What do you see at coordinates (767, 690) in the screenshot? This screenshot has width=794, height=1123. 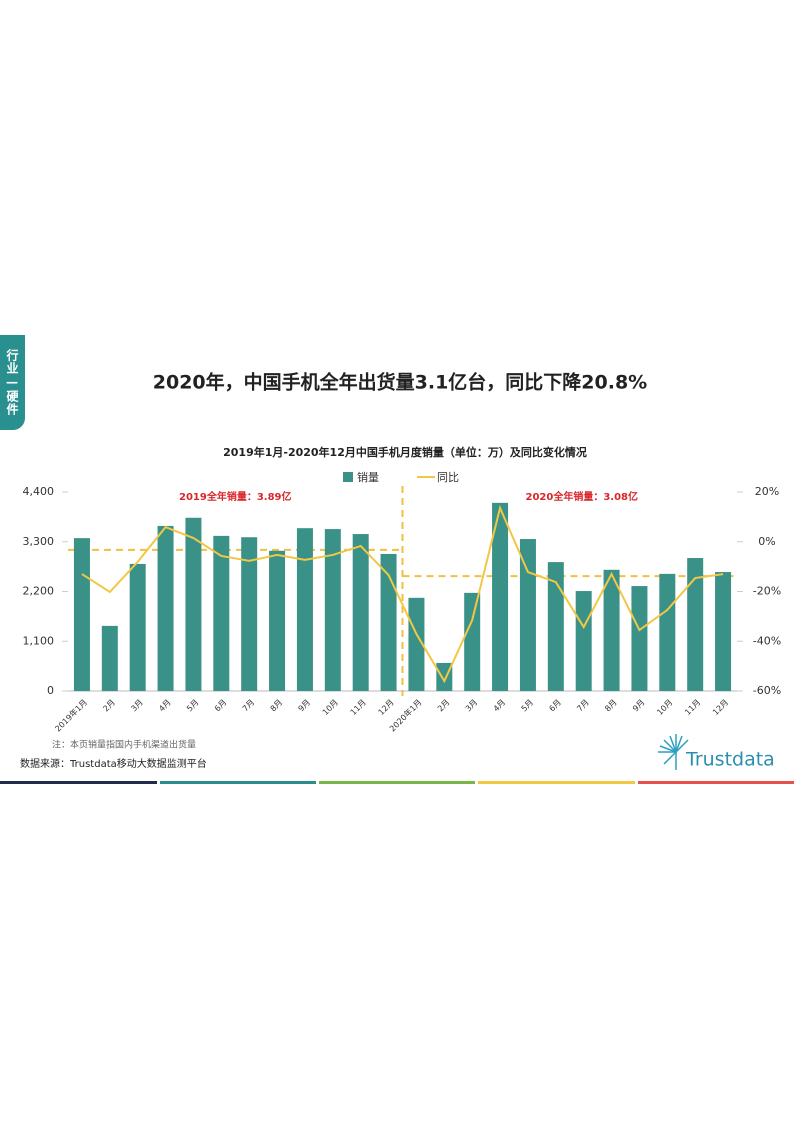 I see `y2-tick-label: -60%` at bounding box center [767, 690].